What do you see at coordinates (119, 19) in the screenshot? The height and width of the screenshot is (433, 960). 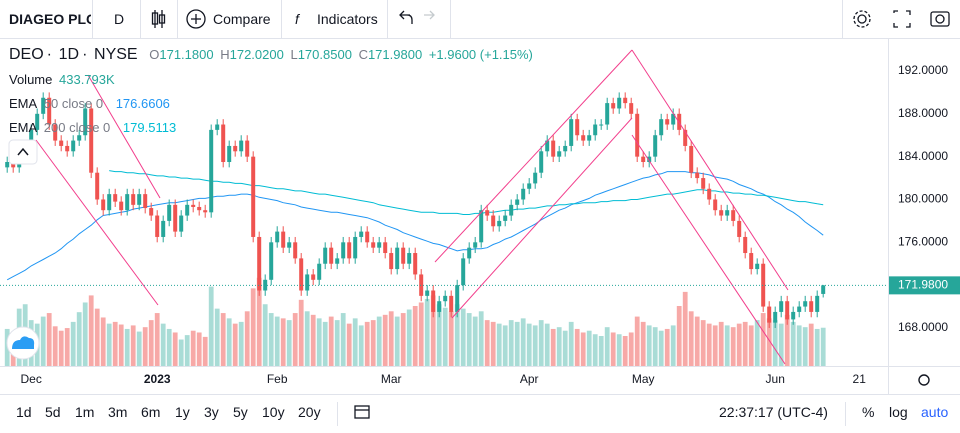 I see `interval: D` at bounding box center [119, 19].